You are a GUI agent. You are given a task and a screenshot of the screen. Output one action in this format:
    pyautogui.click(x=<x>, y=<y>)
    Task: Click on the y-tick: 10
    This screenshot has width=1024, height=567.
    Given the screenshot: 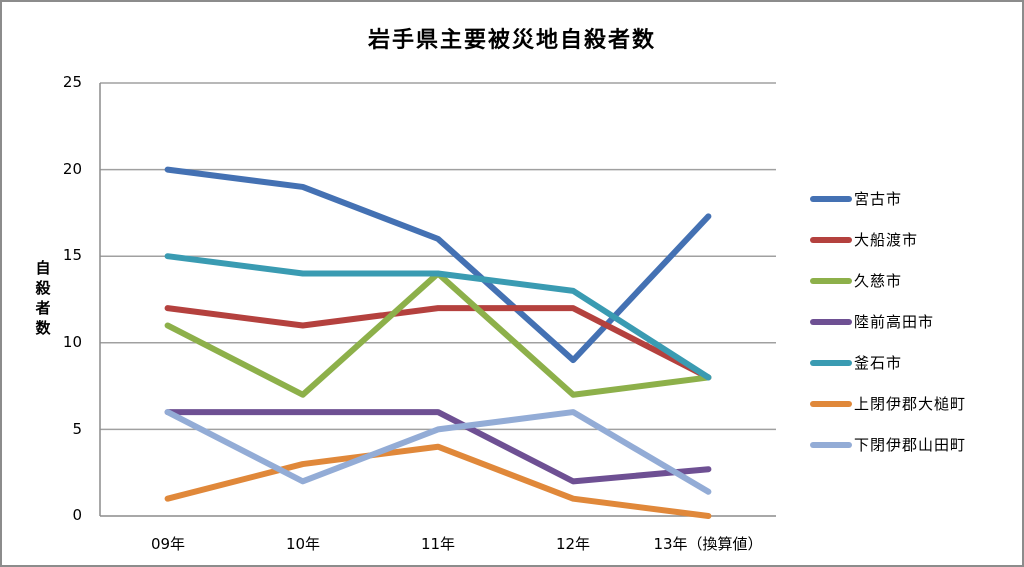 What is the action you would take?
    pyautogui.click(x=72, y=342)
    